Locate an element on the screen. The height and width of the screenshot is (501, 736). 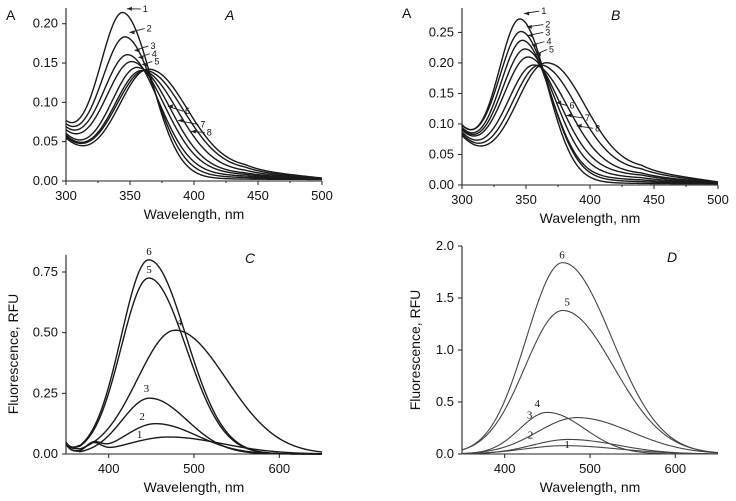
panel-d-letter: D is located at coordinates (672, 257).